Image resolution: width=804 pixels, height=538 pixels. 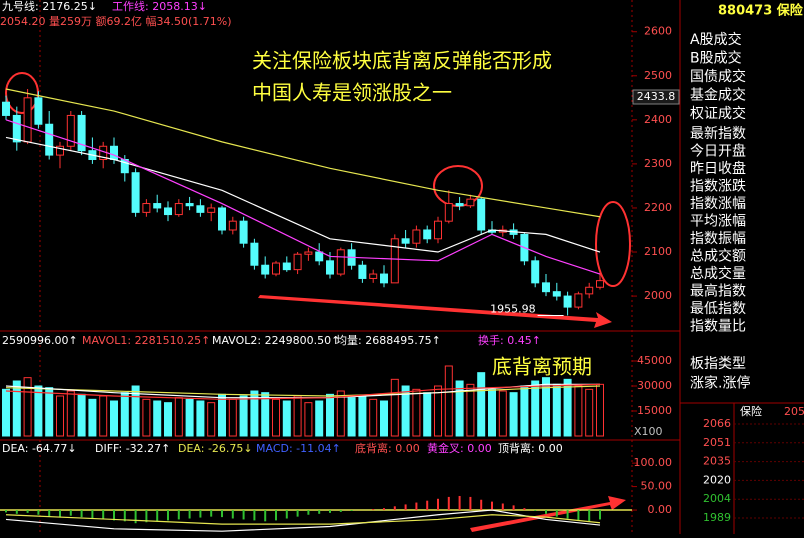 What do you see at coordinates (718, 256) in the screenshot?
I see `menu-item: 总成交额` at bounding box center [718, 256].